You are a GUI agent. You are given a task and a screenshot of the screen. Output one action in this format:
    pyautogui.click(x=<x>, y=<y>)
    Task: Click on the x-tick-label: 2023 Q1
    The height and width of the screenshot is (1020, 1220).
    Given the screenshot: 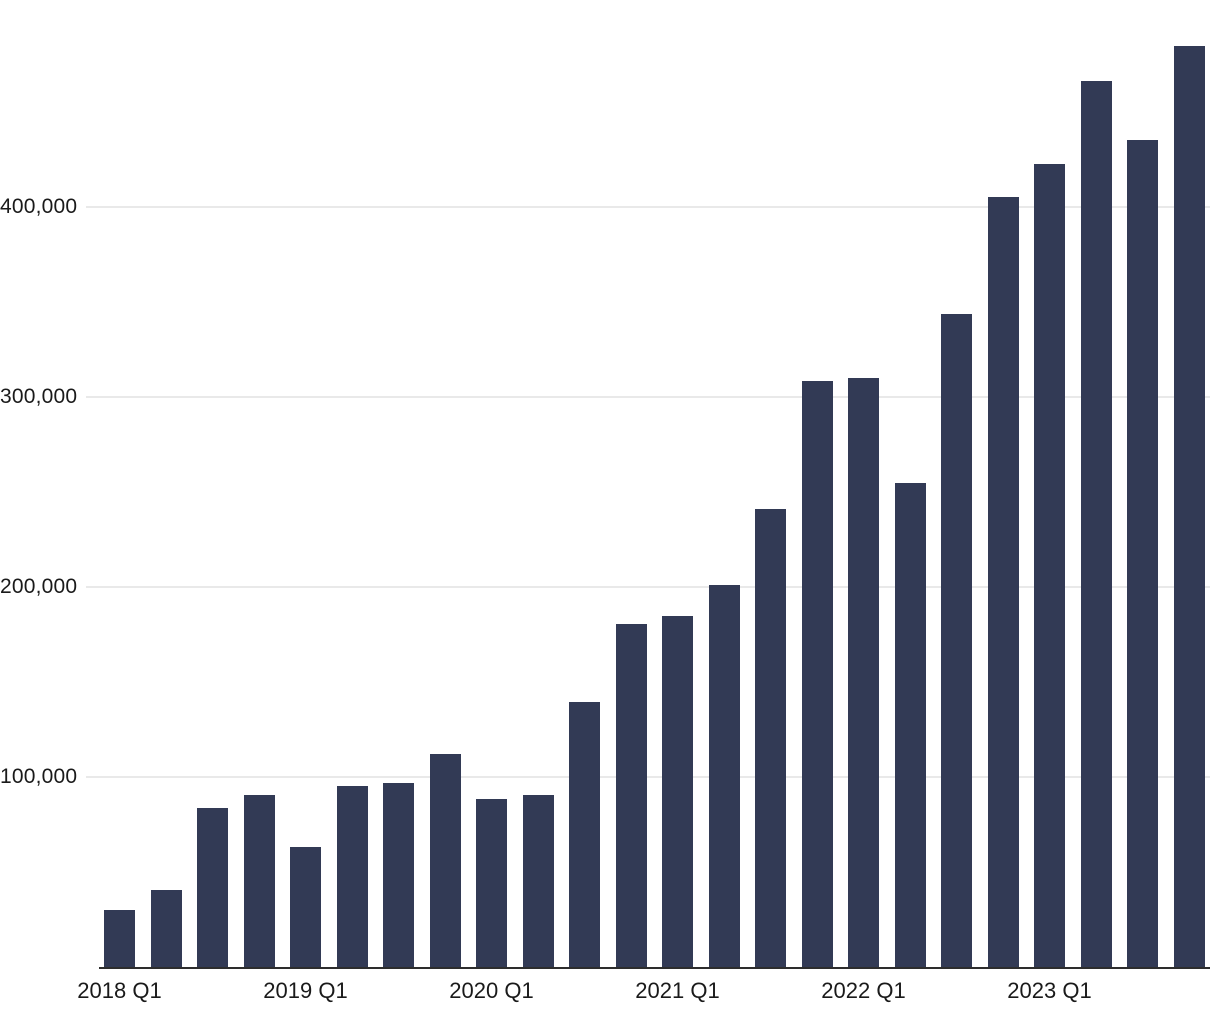 What is the action you would take?
    pyautogui.click(x=1049, y=990)
    